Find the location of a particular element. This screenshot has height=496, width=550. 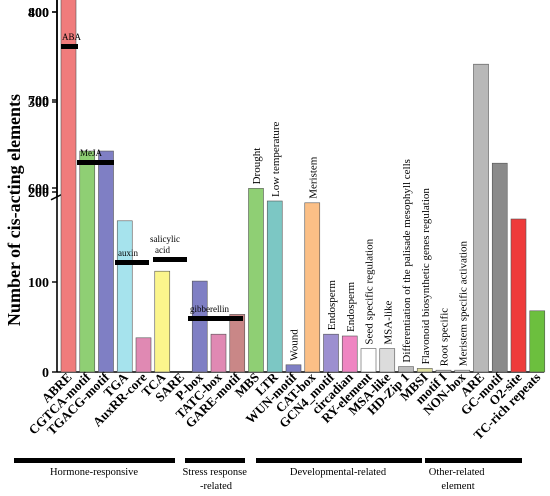

bar-non-box is located at coordinates (462, 371).